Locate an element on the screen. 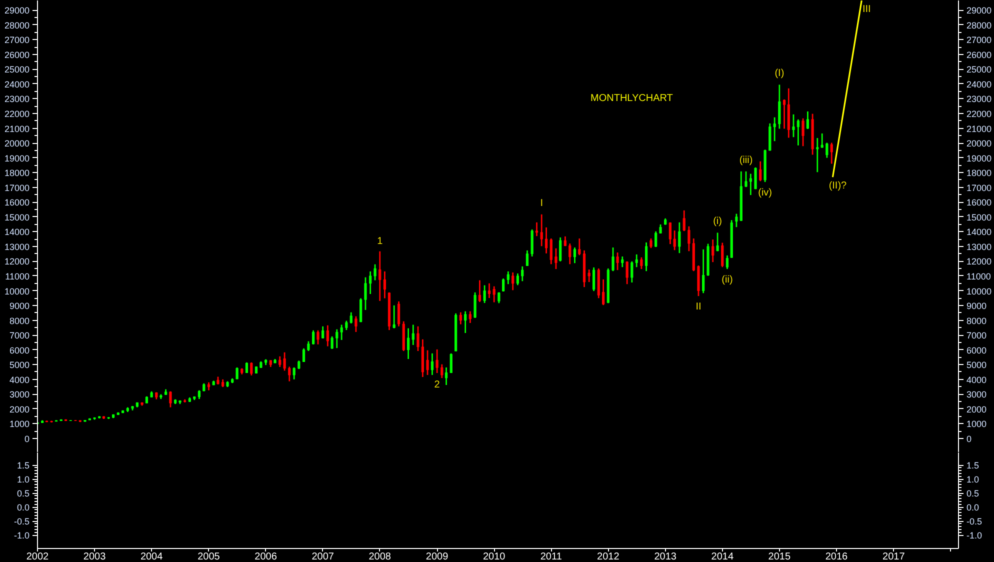 The width and height of the screenshot is (994, 562). y2-tick-label: 1.5 is located at coordinates (973, 465).